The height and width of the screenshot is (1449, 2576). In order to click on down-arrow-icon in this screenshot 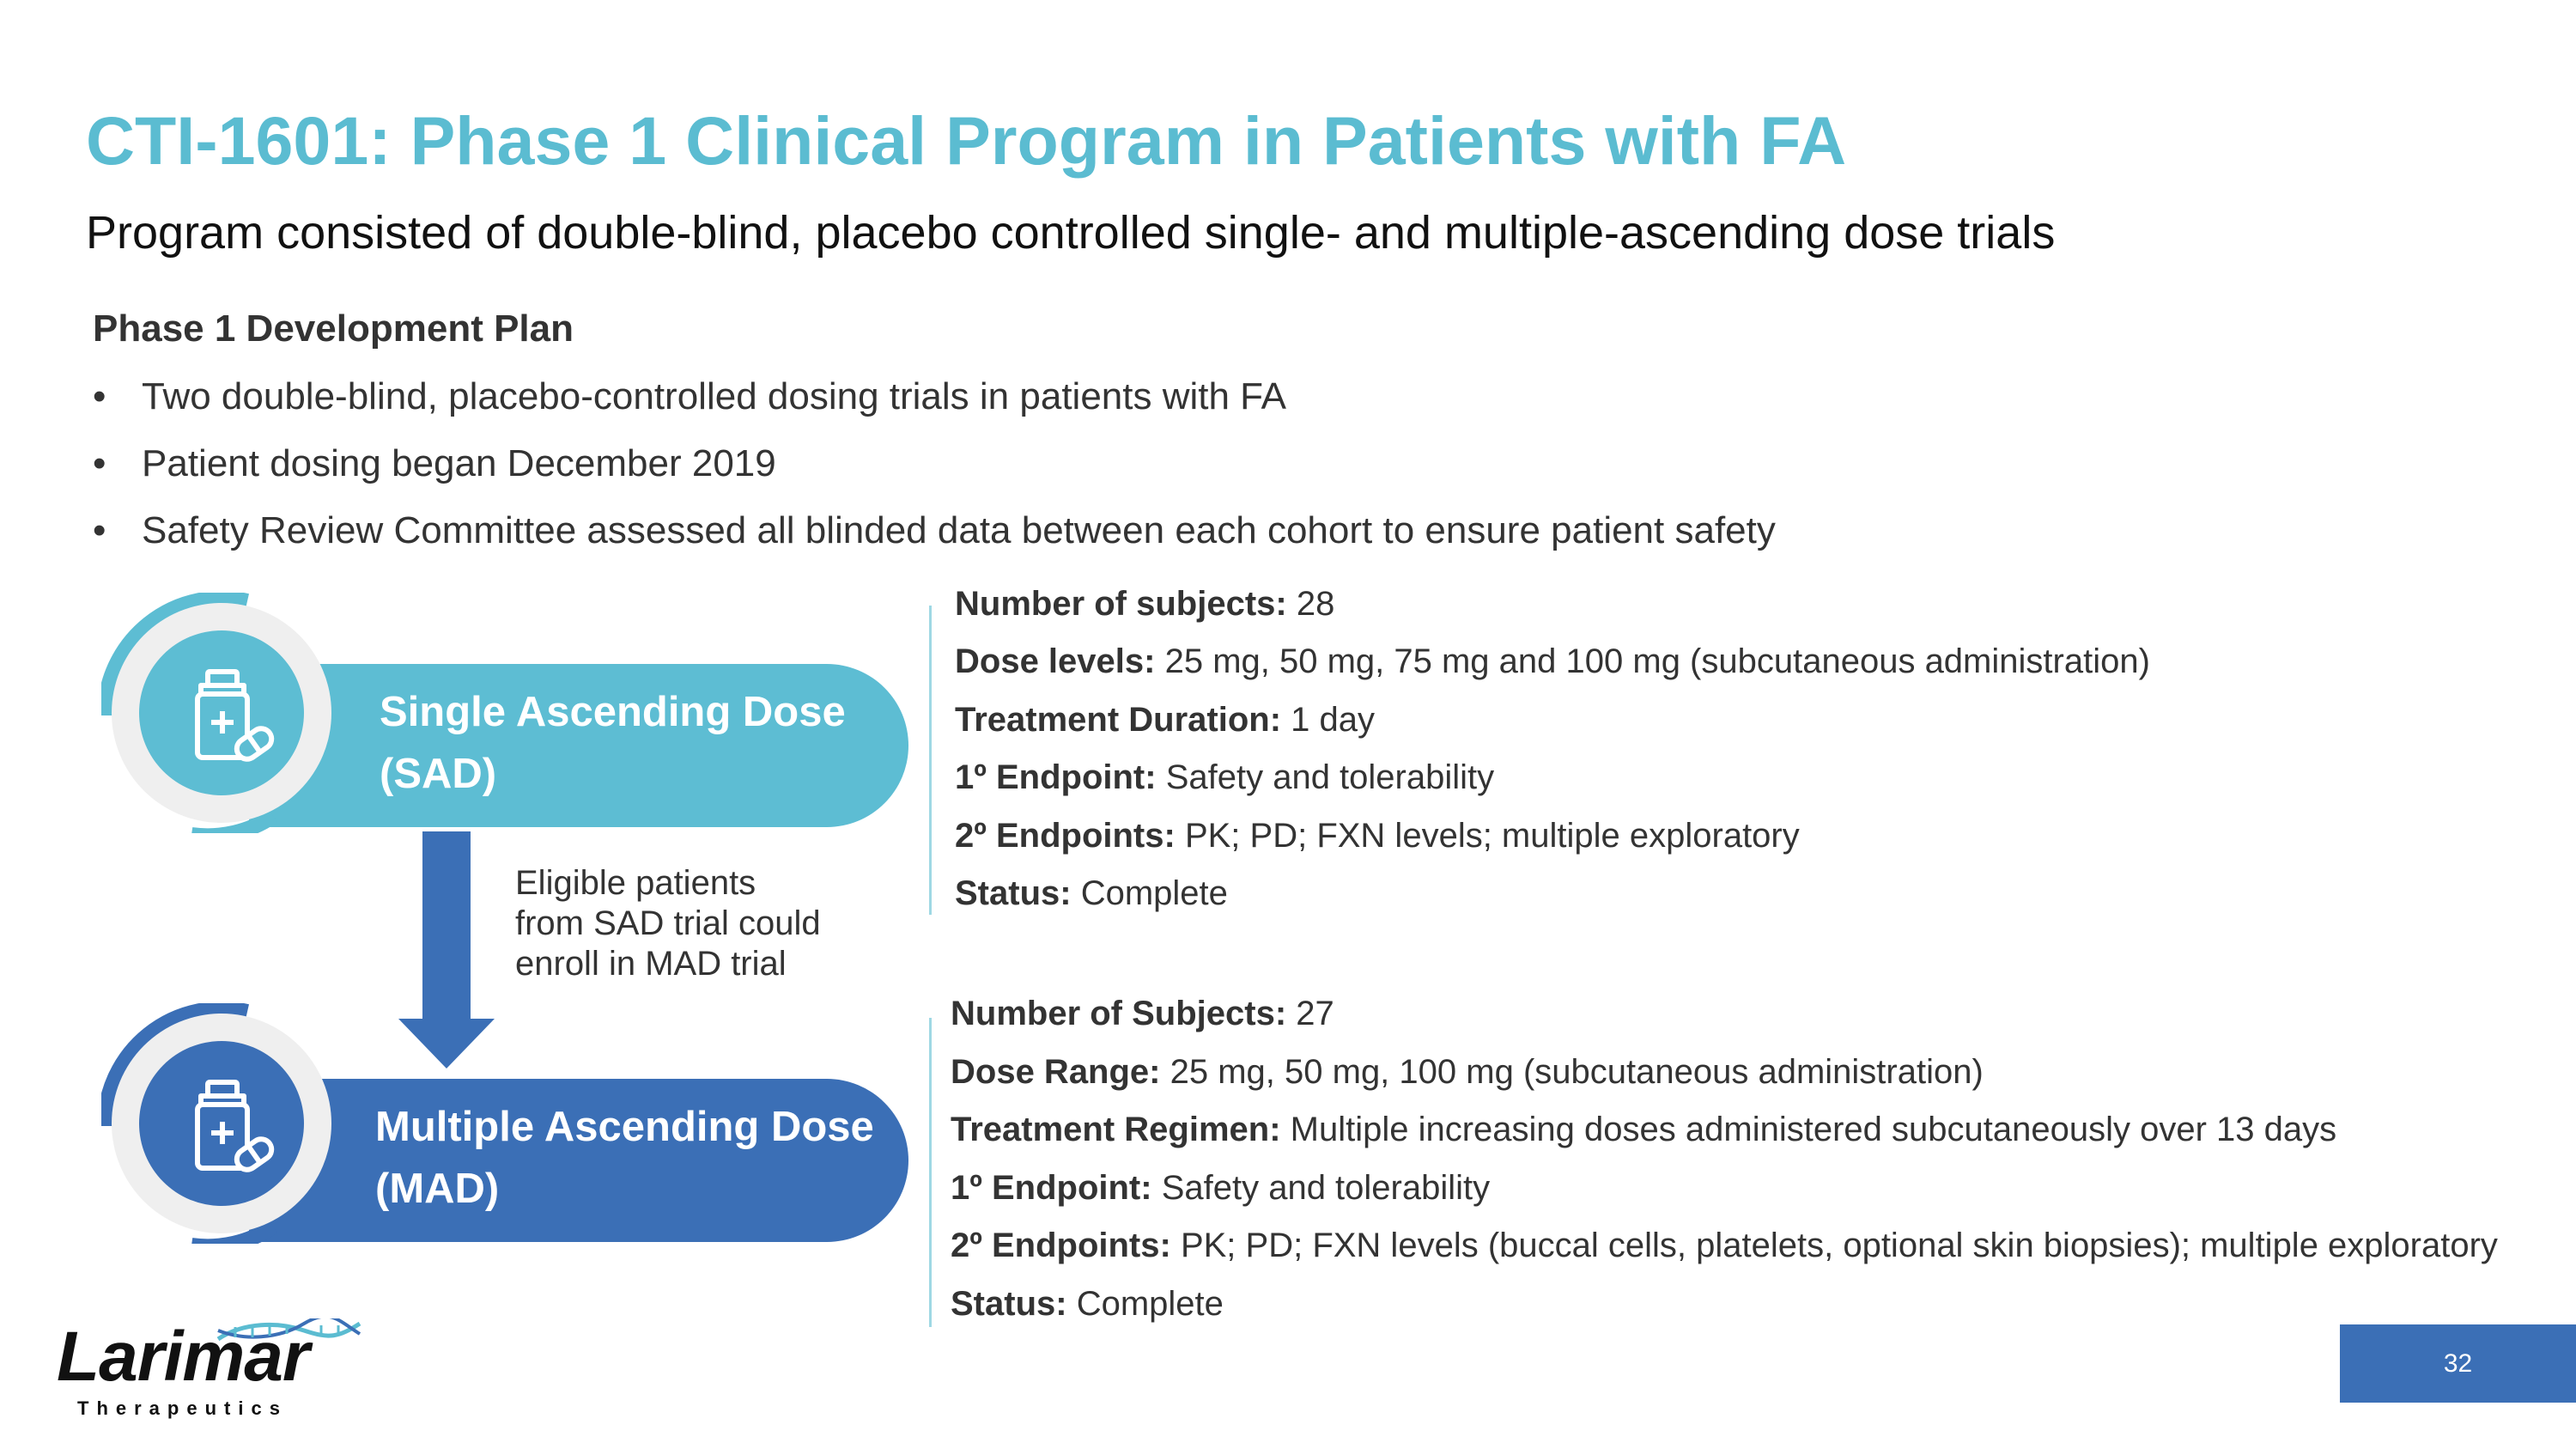, I will do `click(446, 949)`.